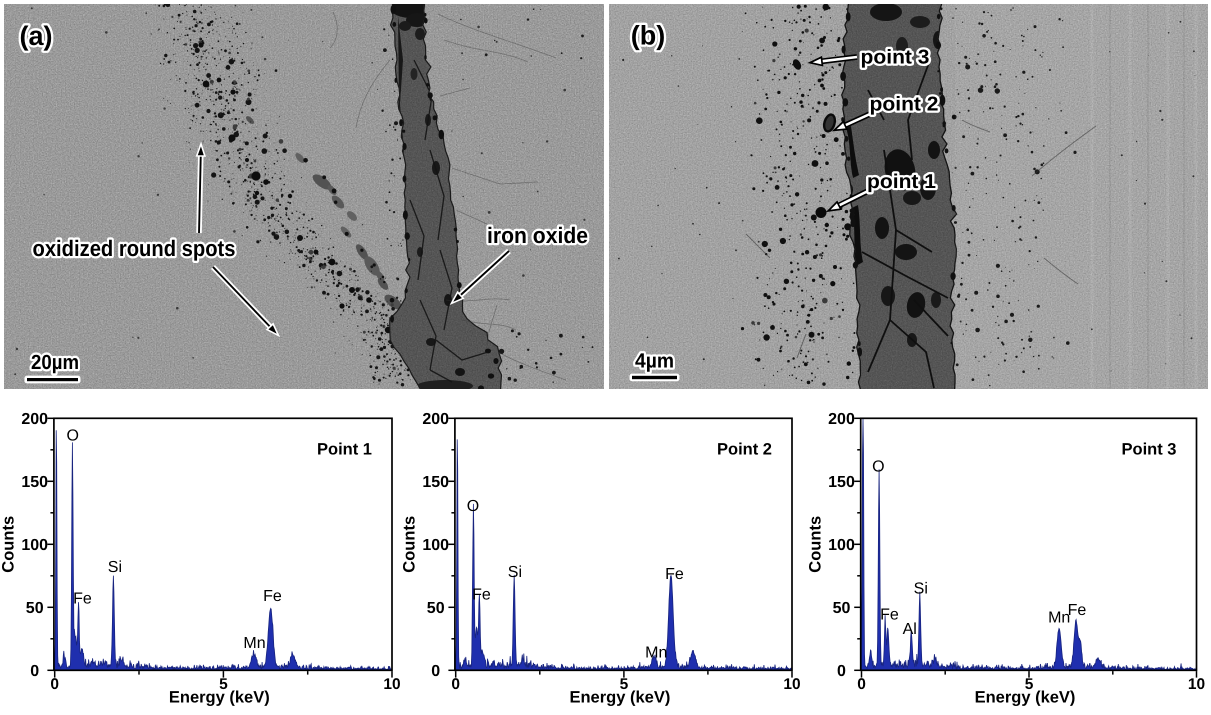 This screenshot has width=1211, height=715. Describe the element at coordinates (55, 362) in the screenshot. I see `svg-text: 20µm` at that location.